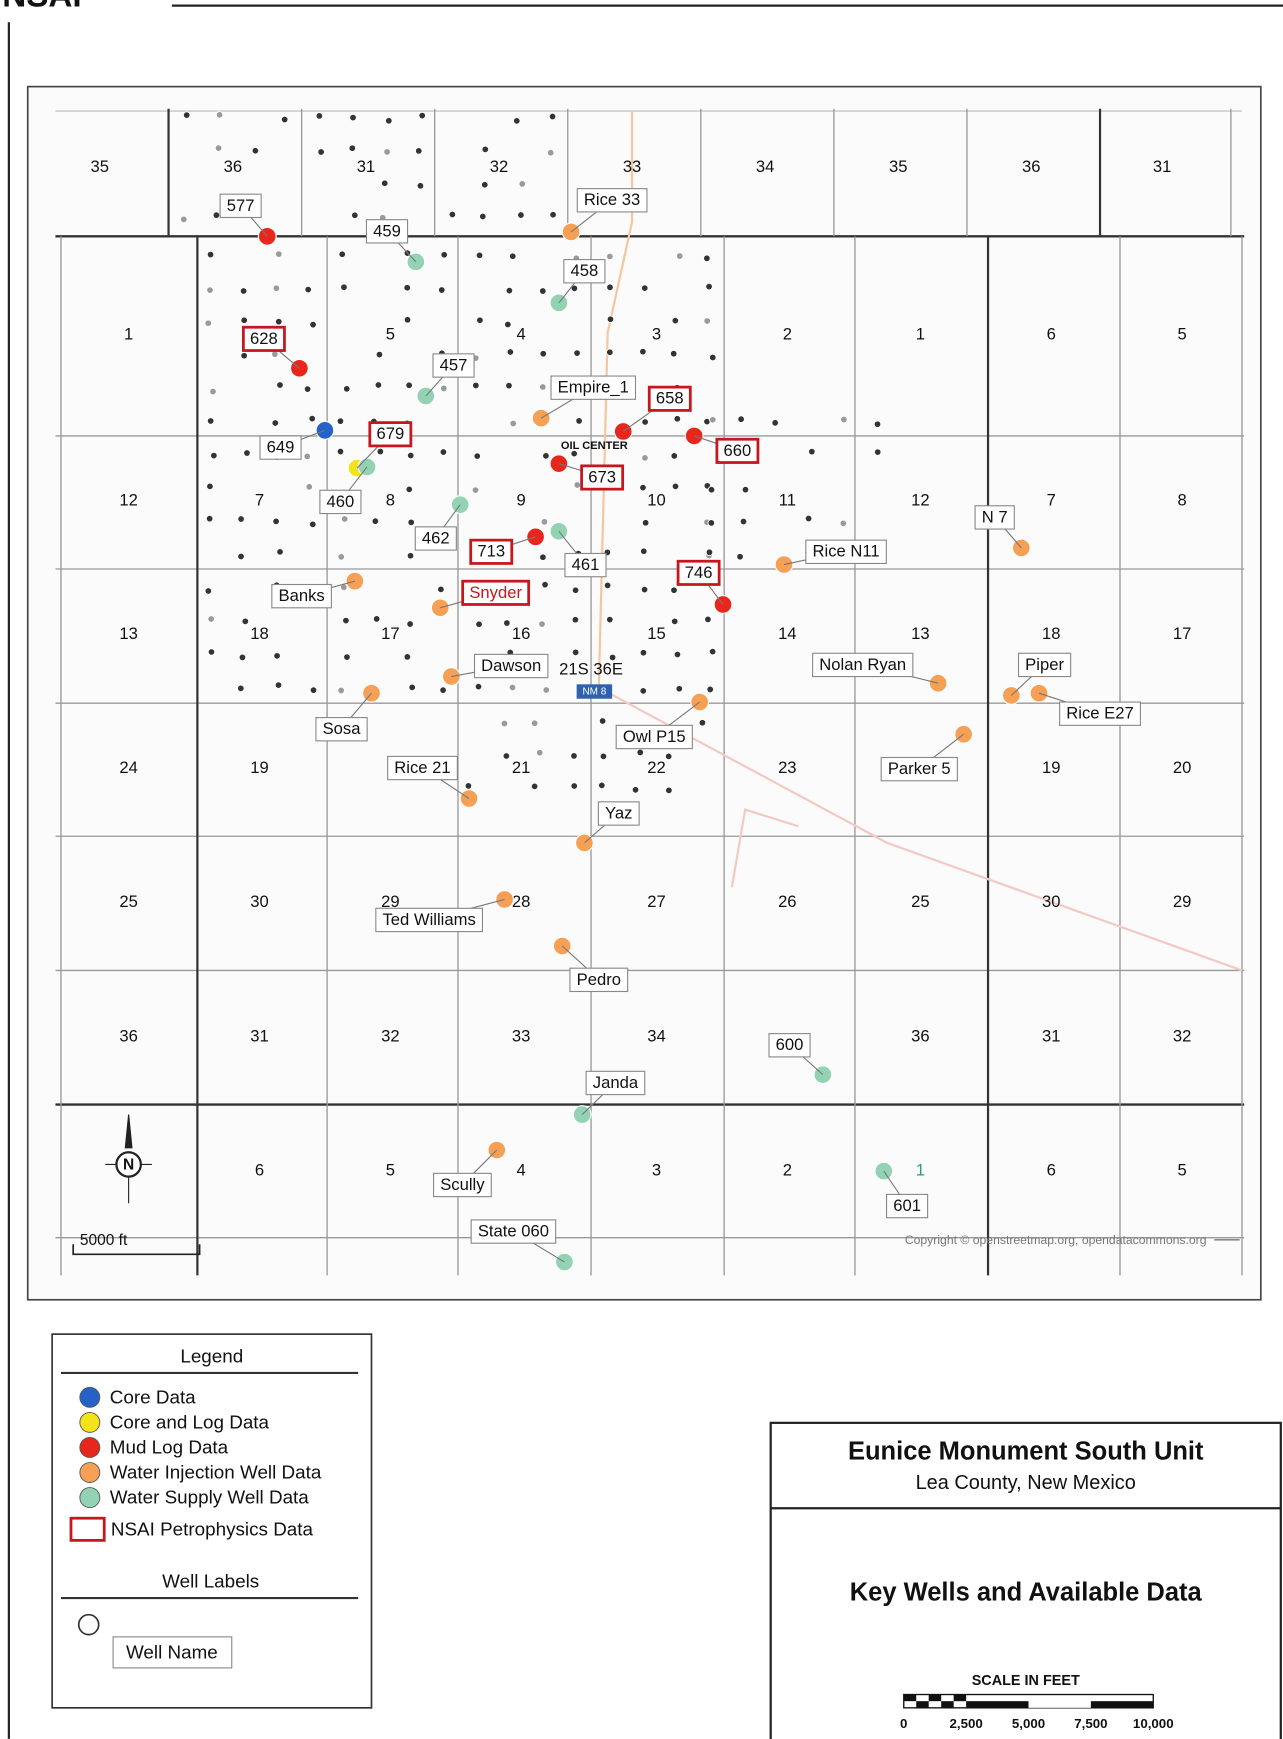 This screenshot has width=1283, height=1739. What do you see at coordinates (787, 1170) in the screenshot?
I see `section-number: 2` at bounding box center [787, 1170].